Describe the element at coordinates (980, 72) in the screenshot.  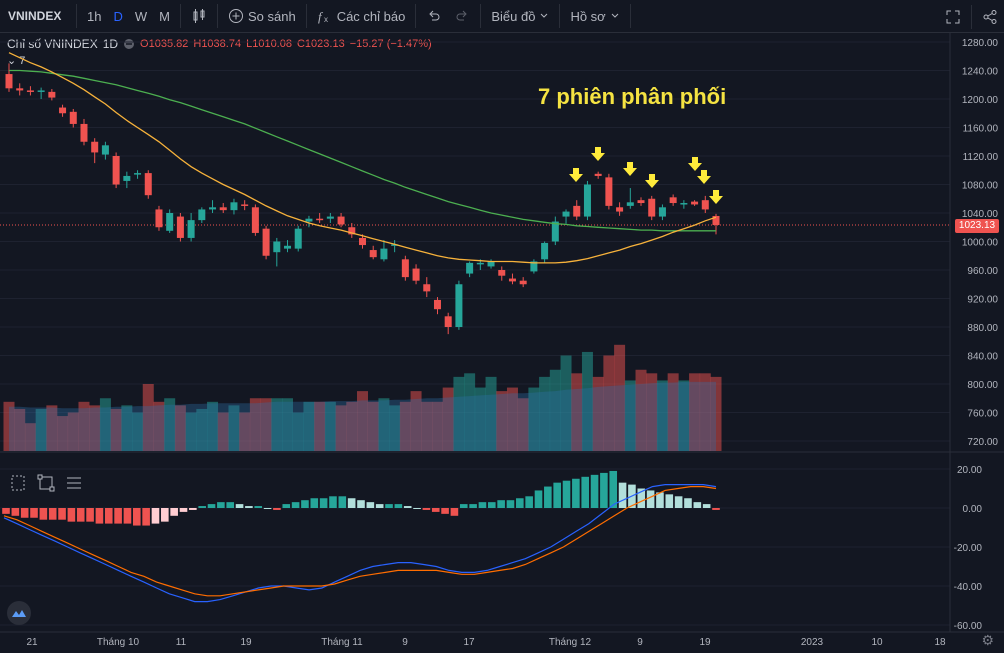
I see `price-axis-label: 1240.00` at that location.